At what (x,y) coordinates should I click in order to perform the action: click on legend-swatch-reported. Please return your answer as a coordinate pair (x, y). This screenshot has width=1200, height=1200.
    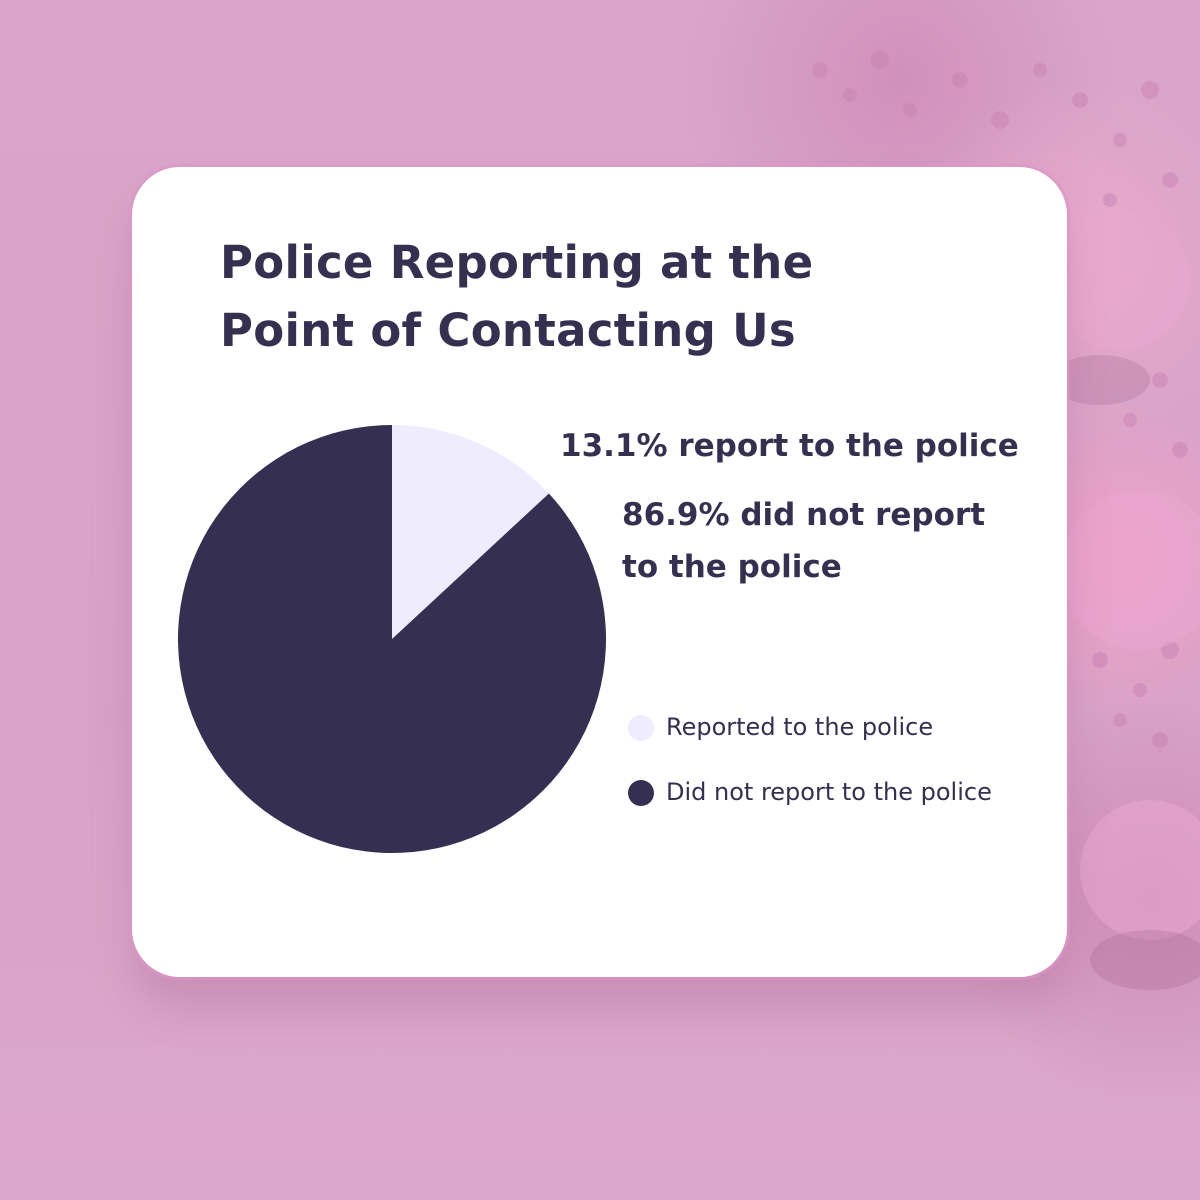
    Looking at the image, I should click on (641, 728).